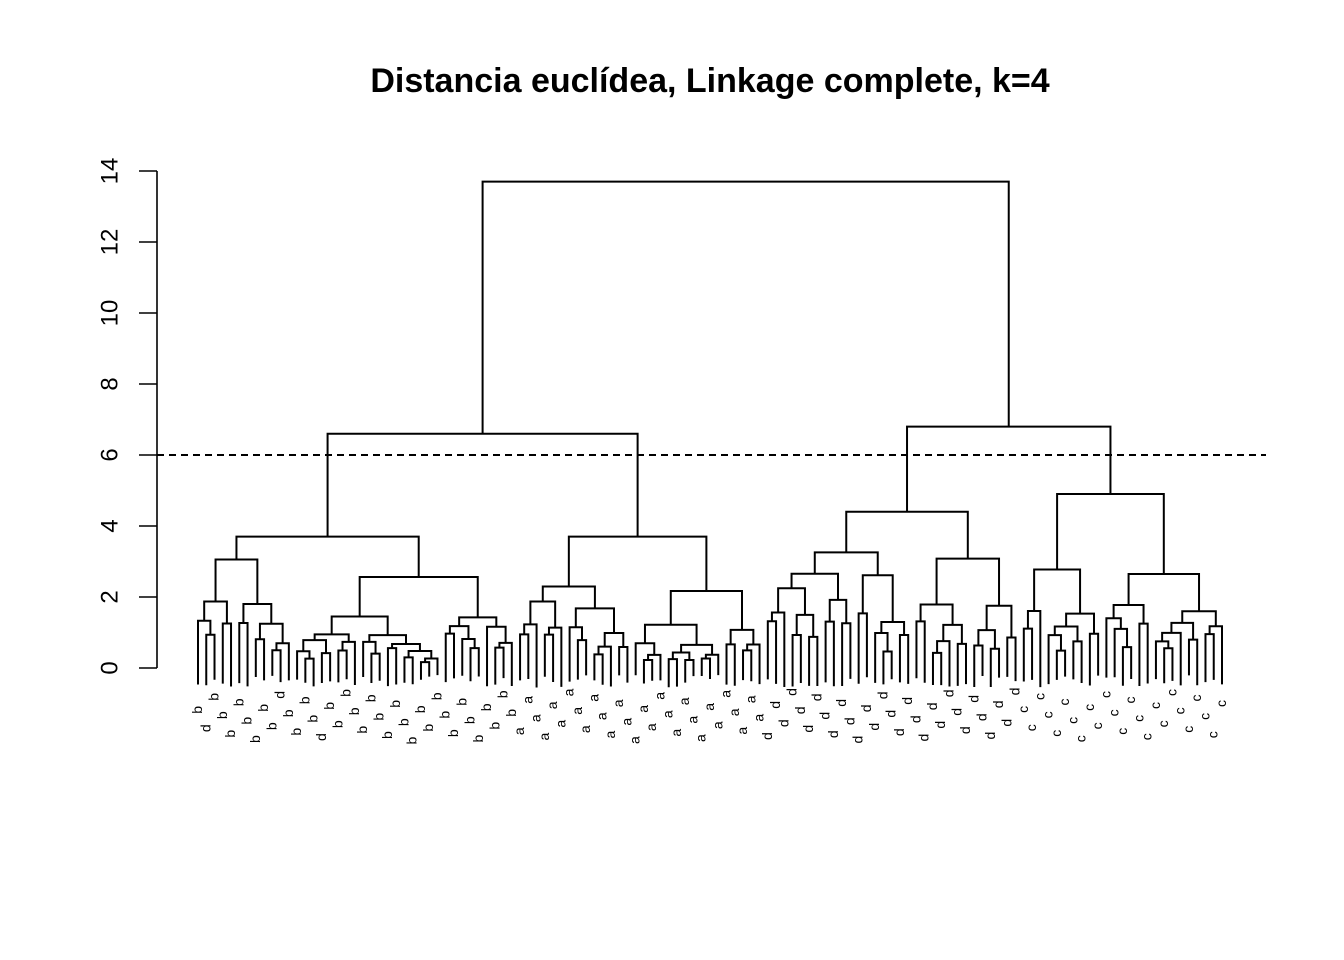 This screenshot has width=1344, height=960. I want to click on y-tick-label: 8, so click(109, 383).